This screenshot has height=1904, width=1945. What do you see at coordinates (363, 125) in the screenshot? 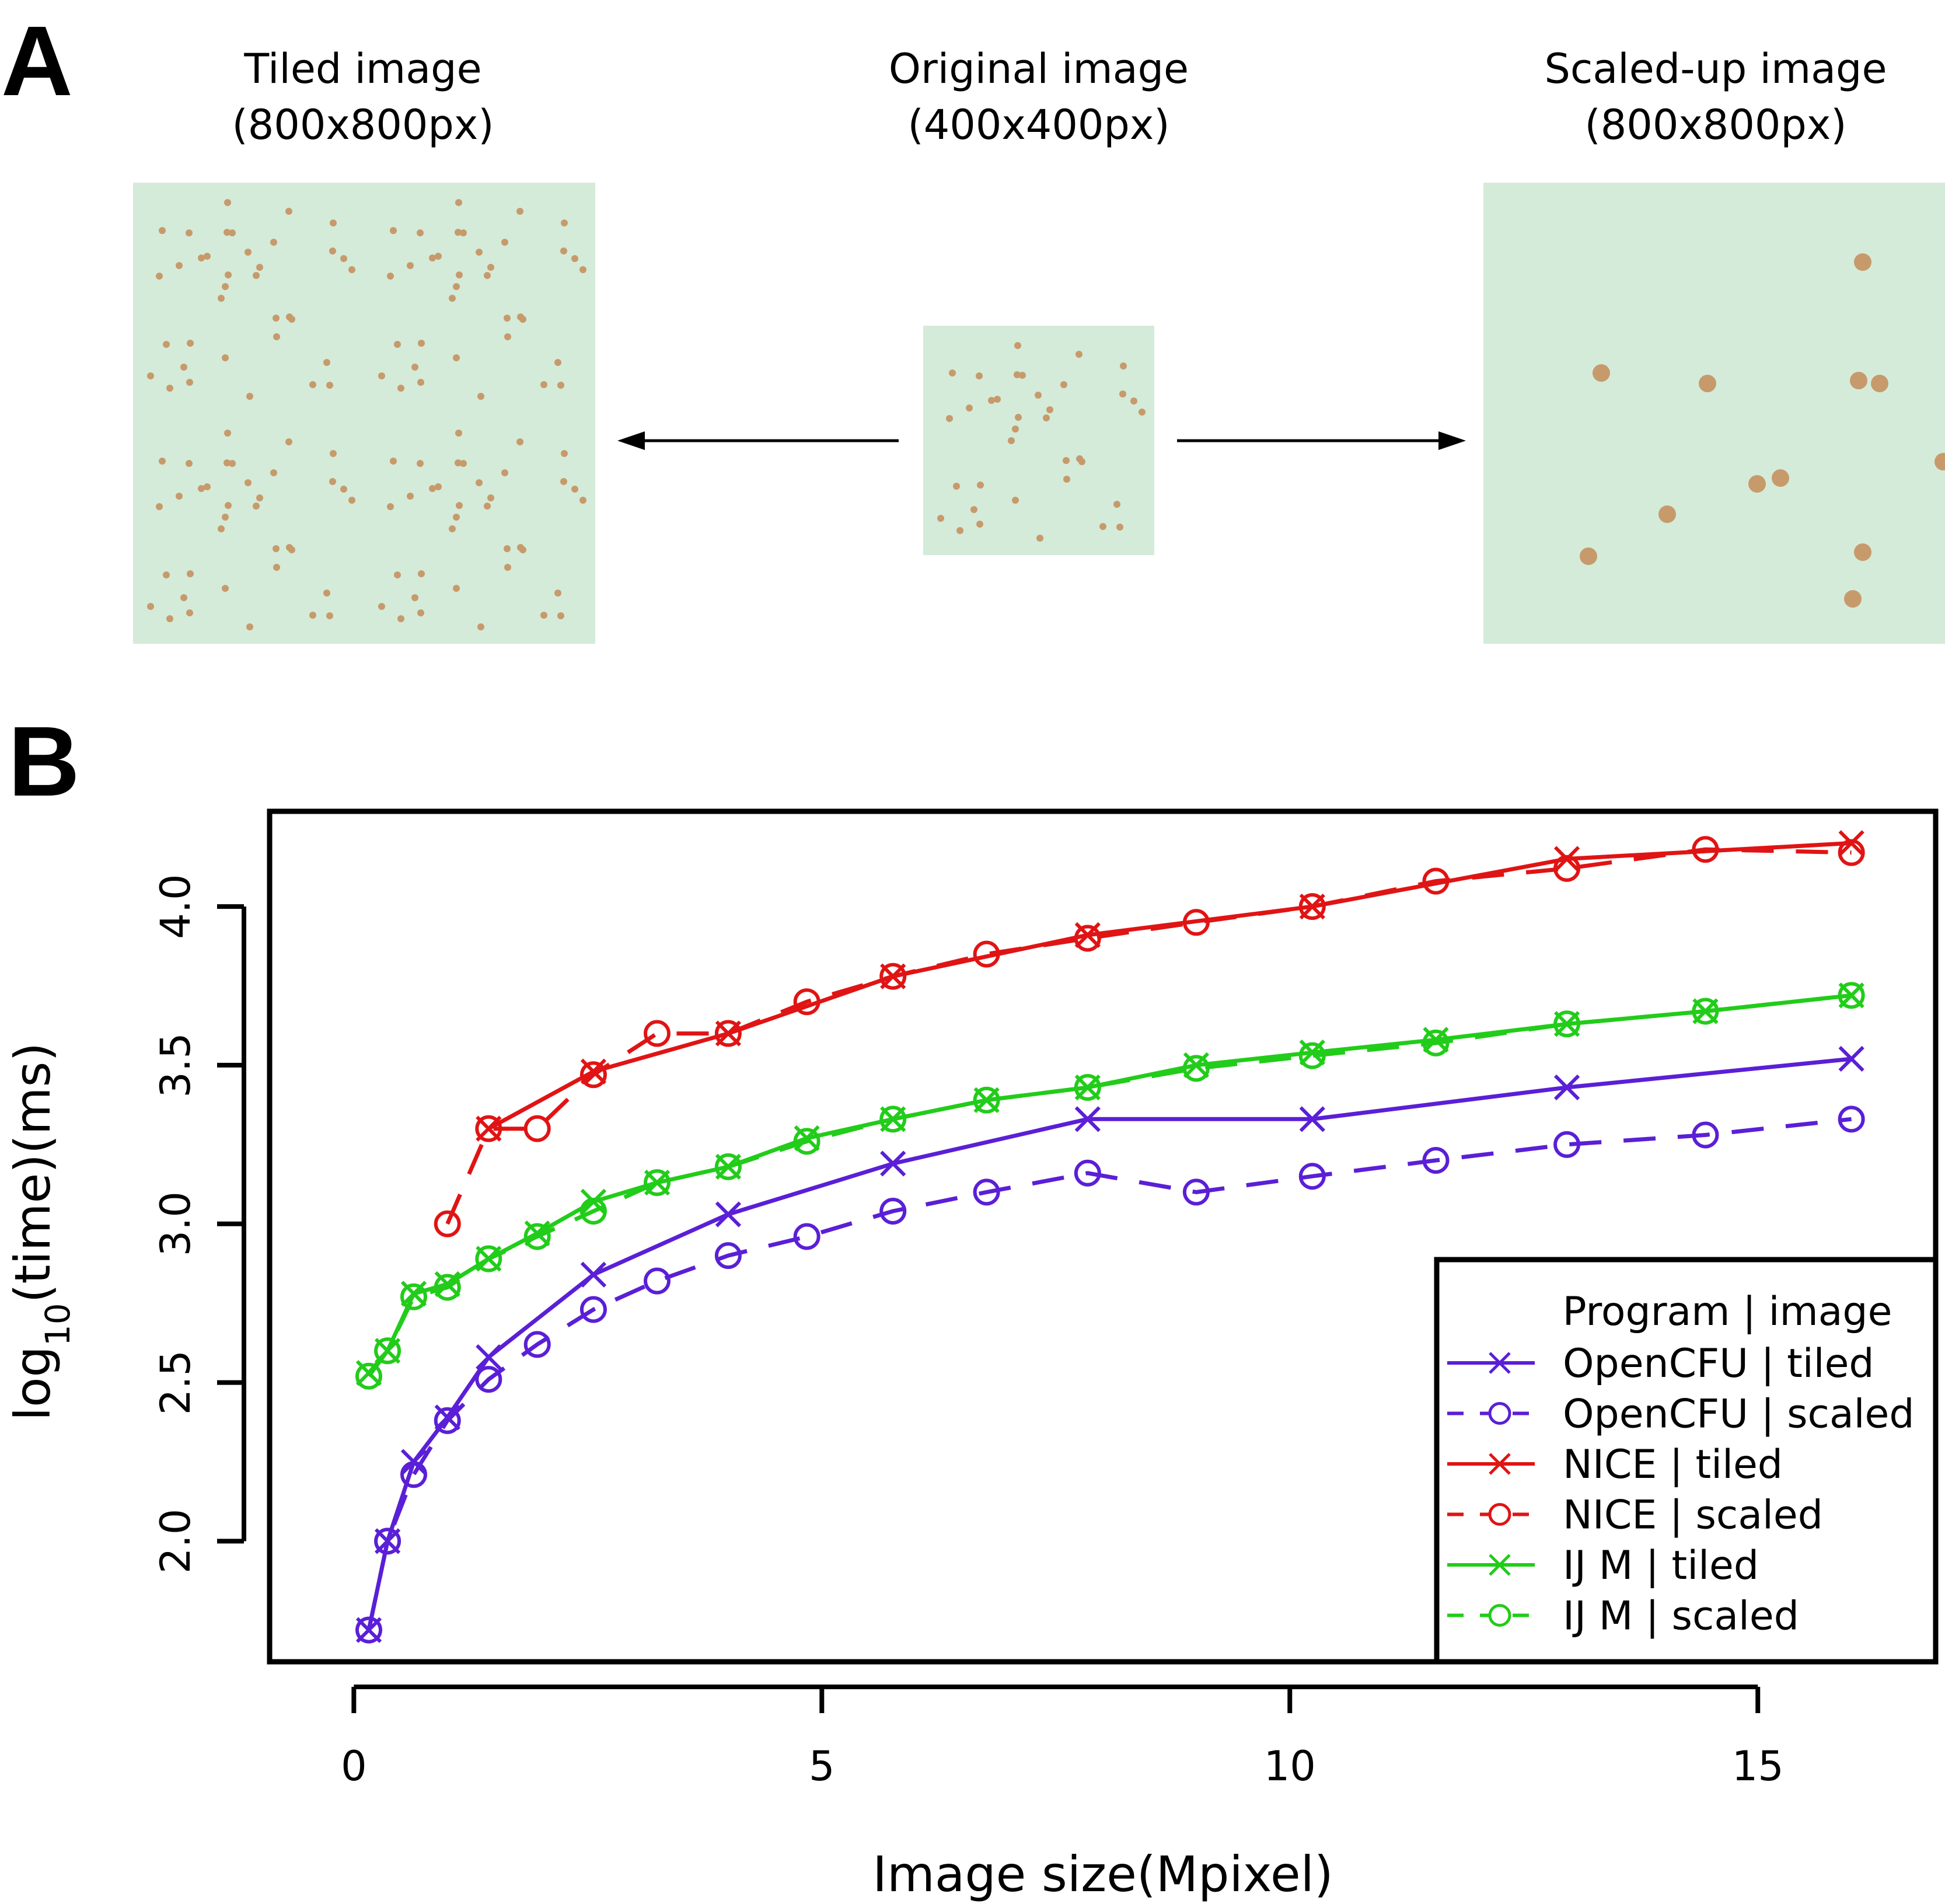
I see `tiled-image-size: (800x800px)` at bounding box center [363, 125].